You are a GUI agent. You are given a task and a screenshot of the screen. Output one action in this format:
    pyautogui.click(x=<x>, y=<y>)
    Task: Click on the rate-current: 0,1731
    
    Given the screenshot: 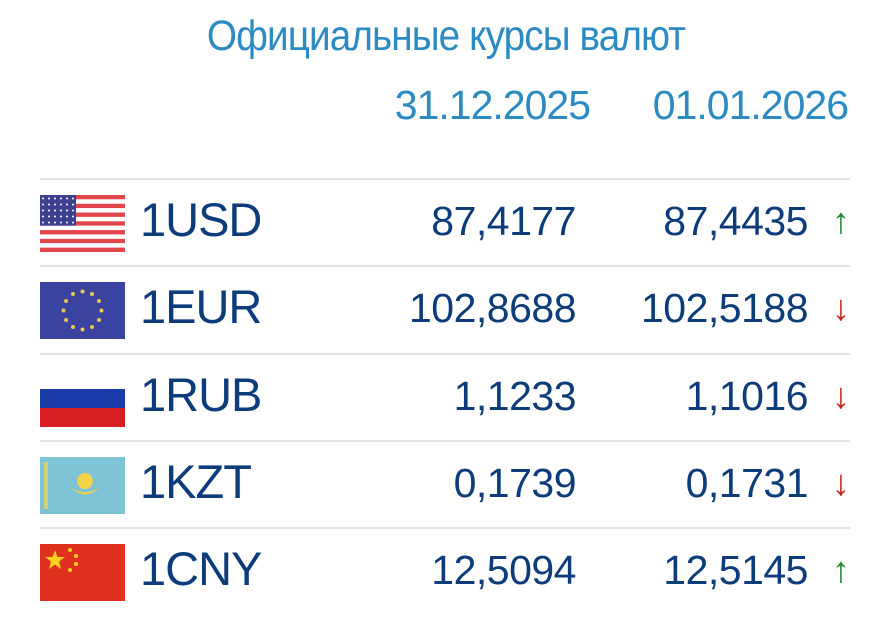 What is the action you would take?
    pyautogui.click(x=747, y=482)
    